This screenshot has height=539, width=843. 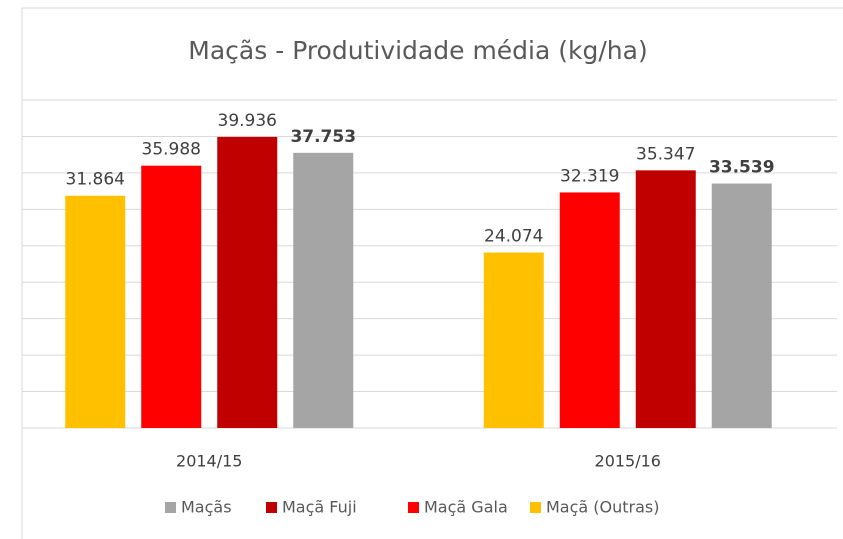 I want to click on legend-label: Maçãs, so click(x=206, y=507).